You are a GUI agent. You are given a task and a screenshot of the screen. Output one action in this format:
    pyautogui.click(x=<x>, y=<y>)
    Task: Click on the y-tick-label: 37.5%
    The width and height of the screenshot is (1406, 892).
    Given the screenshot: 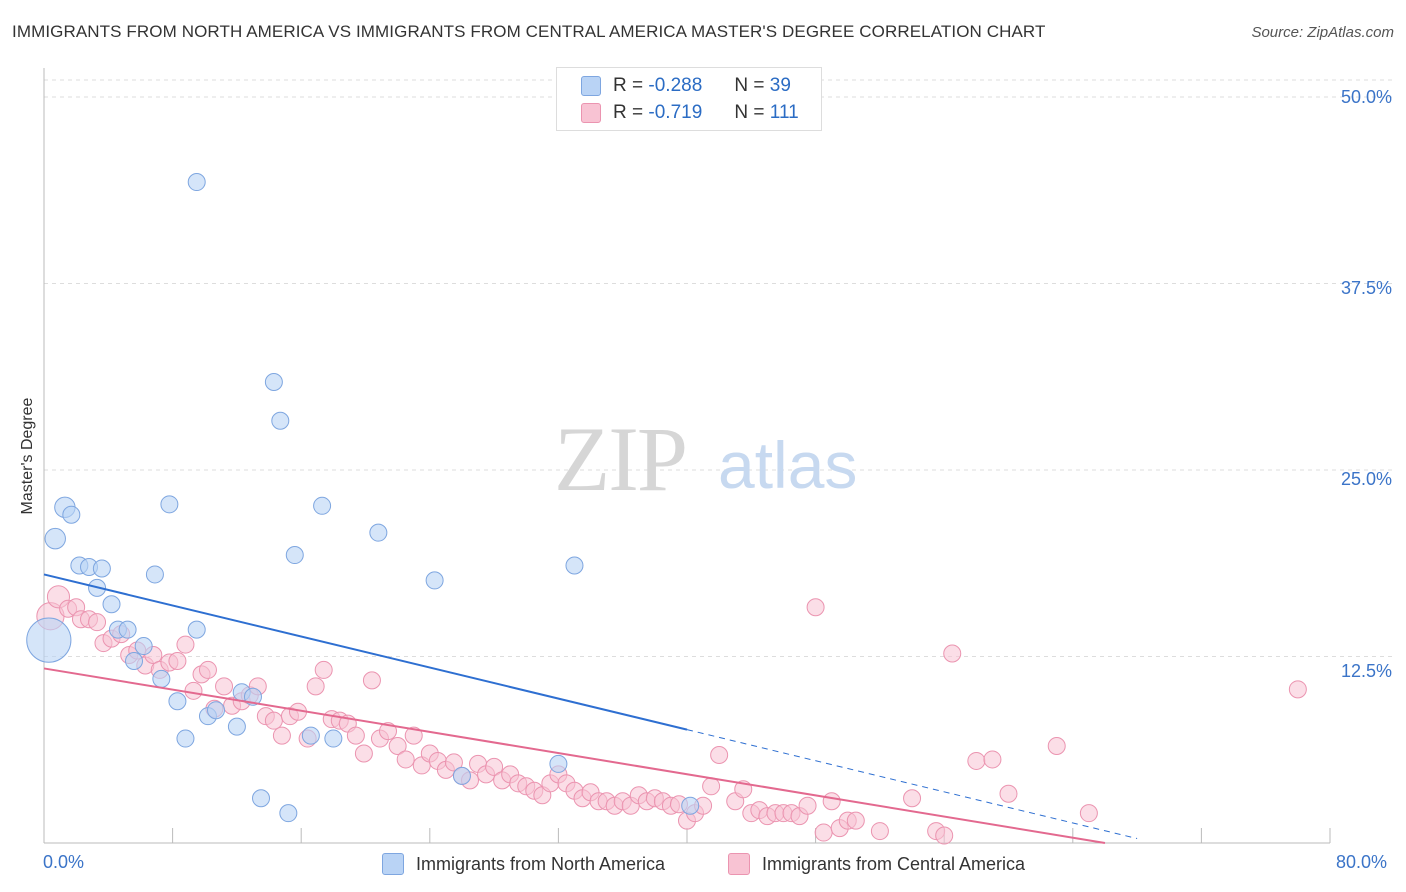 What is the action you would take?
    pyautogui.click(x=1366, y=288)
    